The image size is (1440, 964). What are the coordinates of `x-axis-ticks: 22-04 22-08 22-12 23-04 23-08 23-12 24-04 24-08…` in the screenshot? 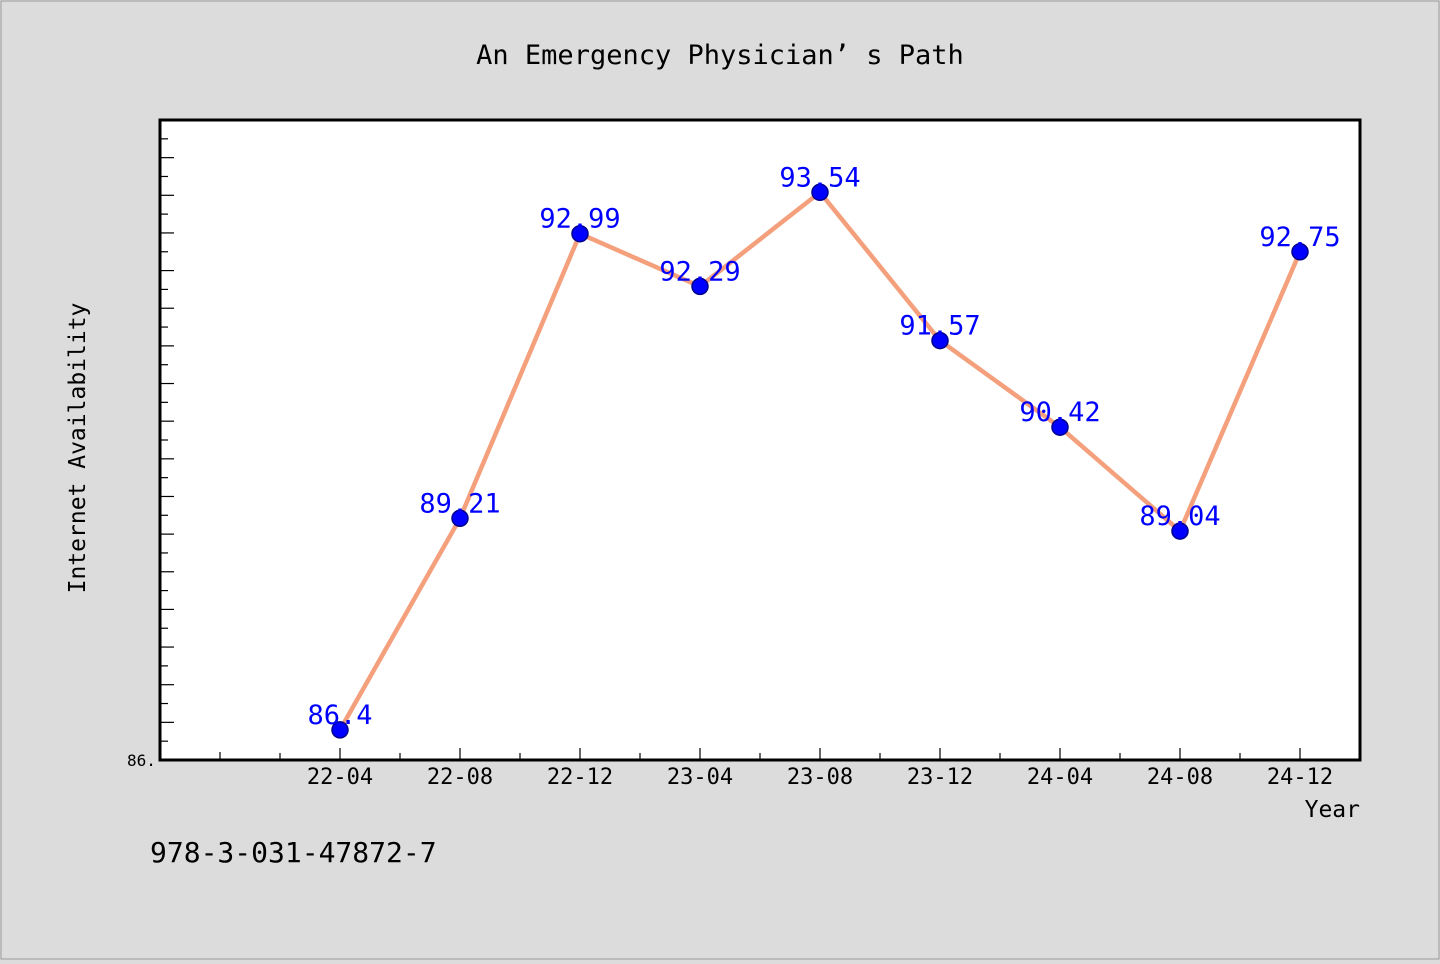 It's located at (776, 769).